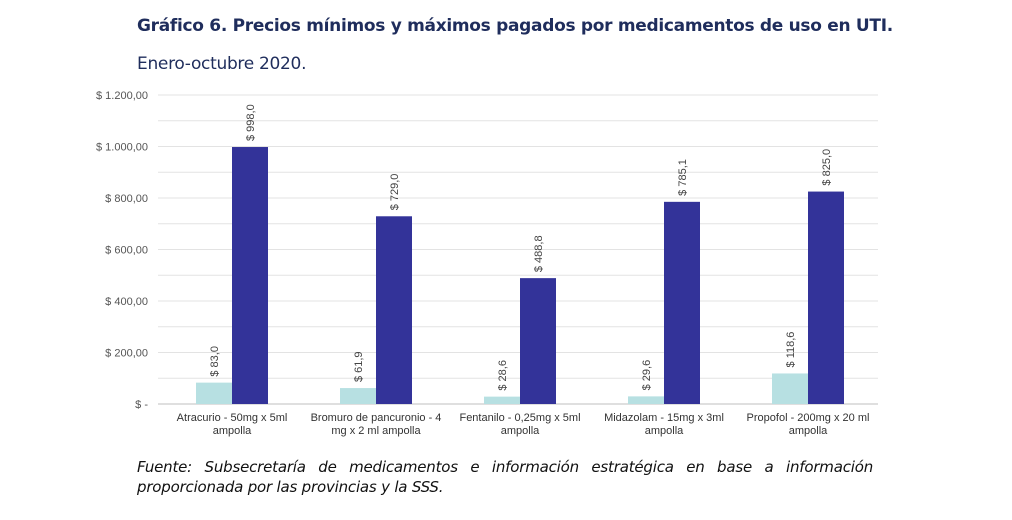 The width and height of the screenshot is (1012, 520). Describe the element at coordinates (126, 302) in the screenshot. I see `y-tick-label: $ 400,00` at that location.